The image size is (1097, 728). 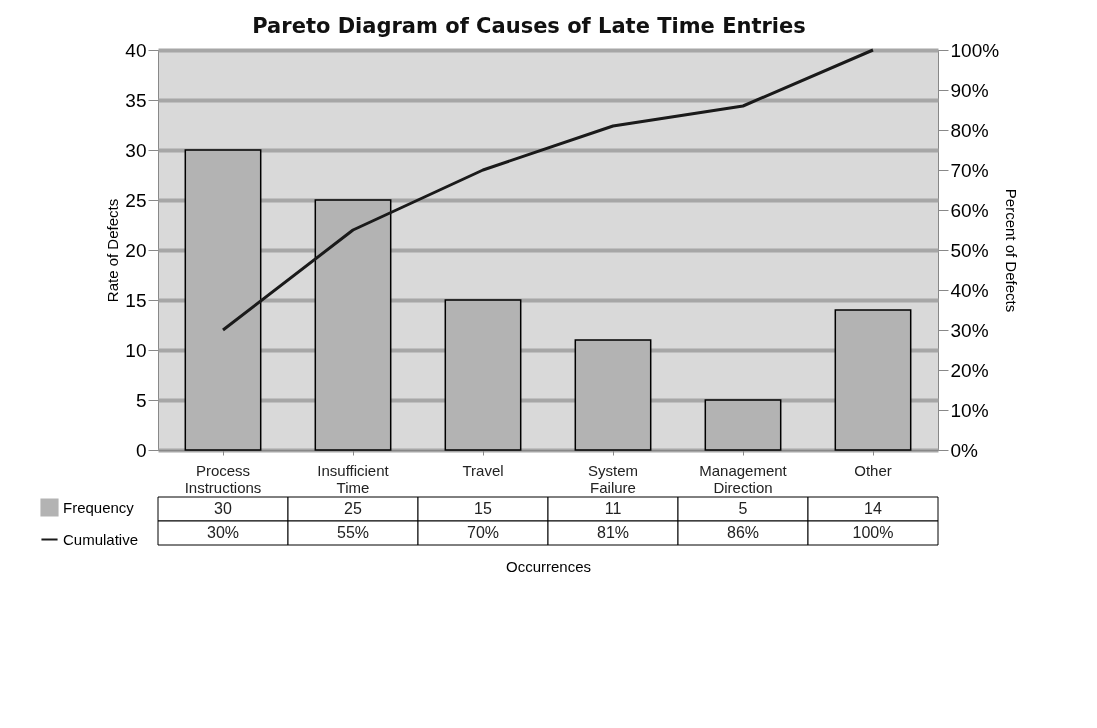 What do you see at coordinates (529, 25) in the screenshot?
I see `chart-title: Pareto Diagram of Causes of Late Time Entries` at bounding box center [529, 25].